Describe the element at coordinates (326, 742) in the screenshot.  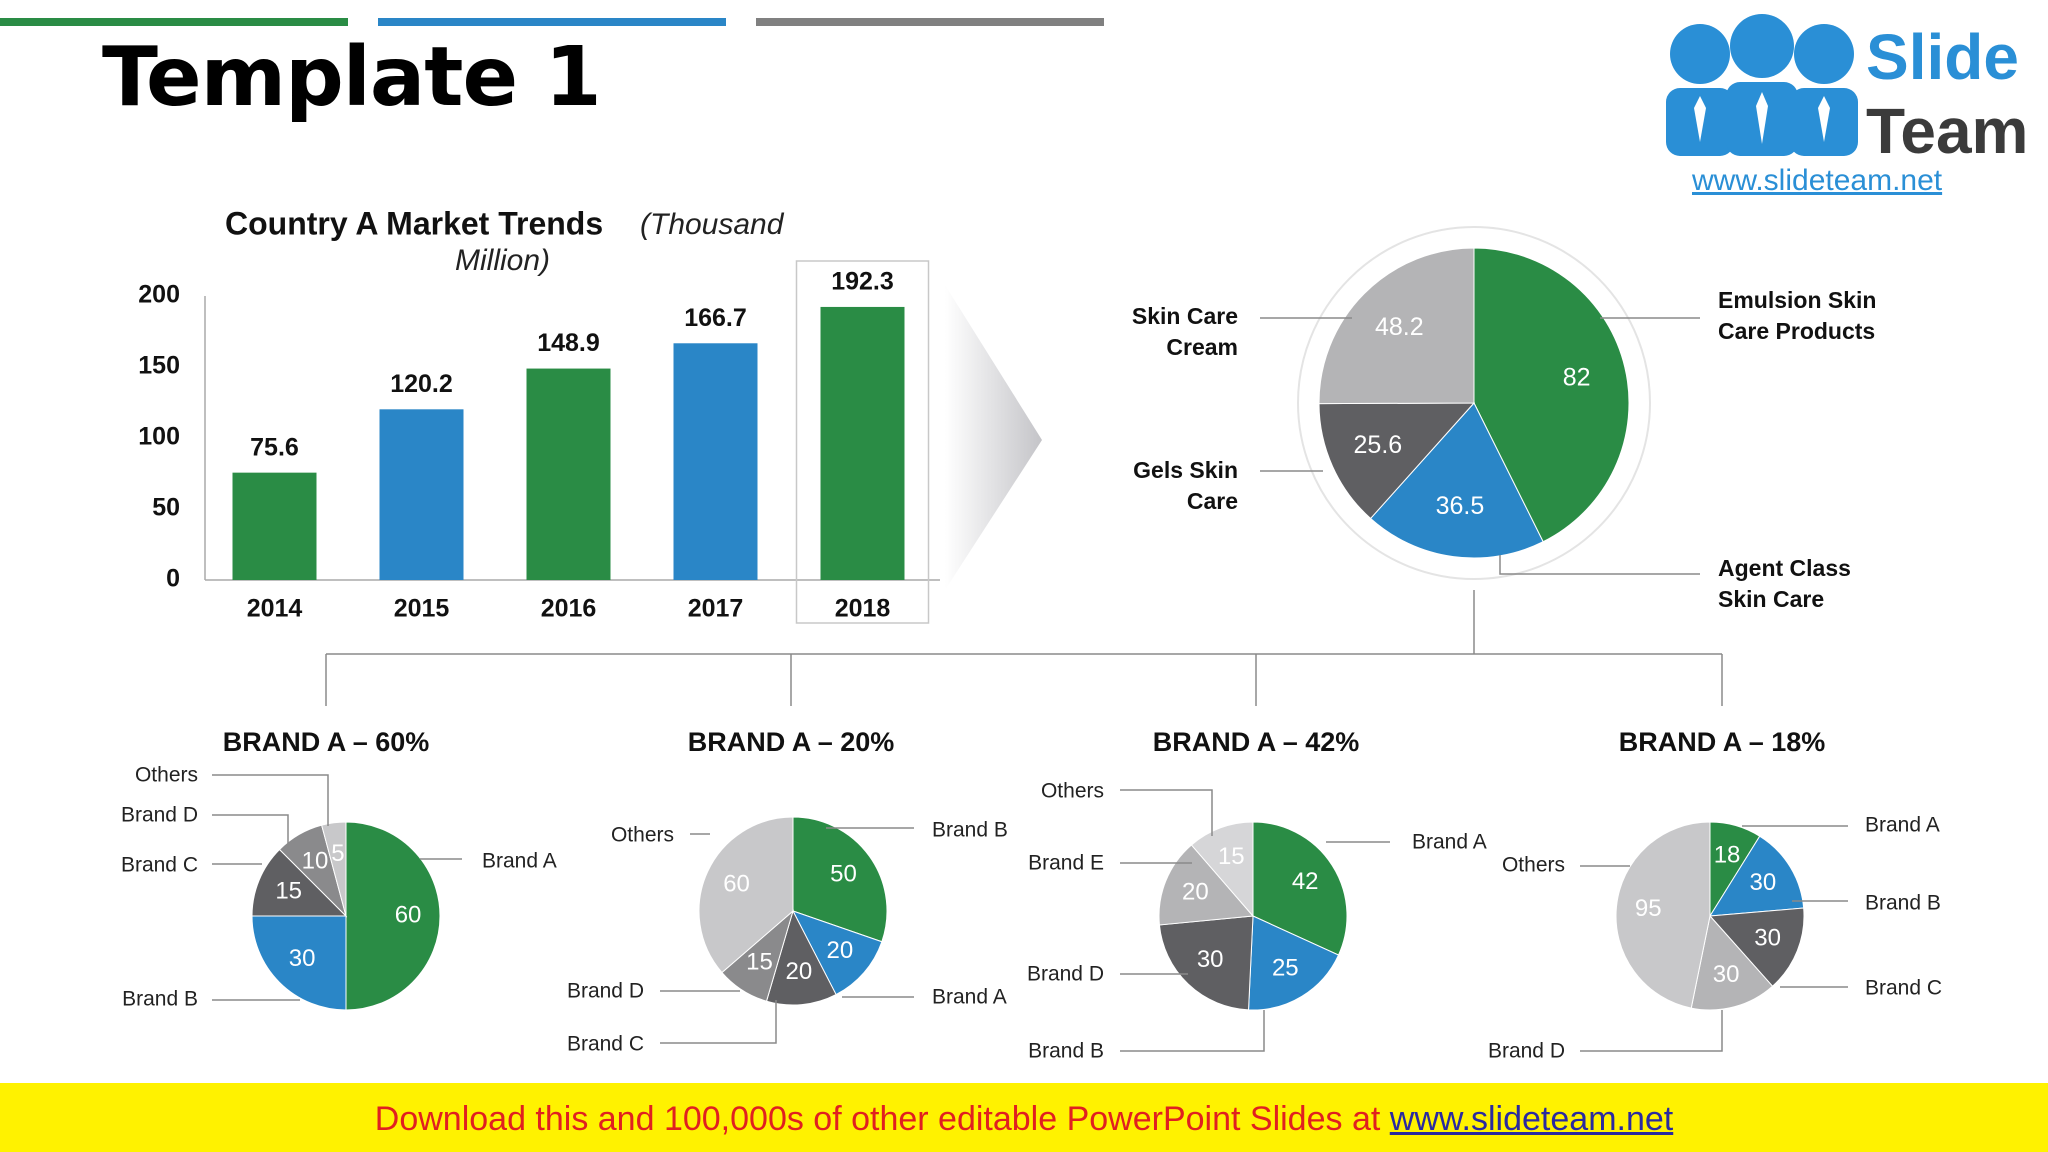
I see `brand-pie-title: BRAND A – 60%` at that location.